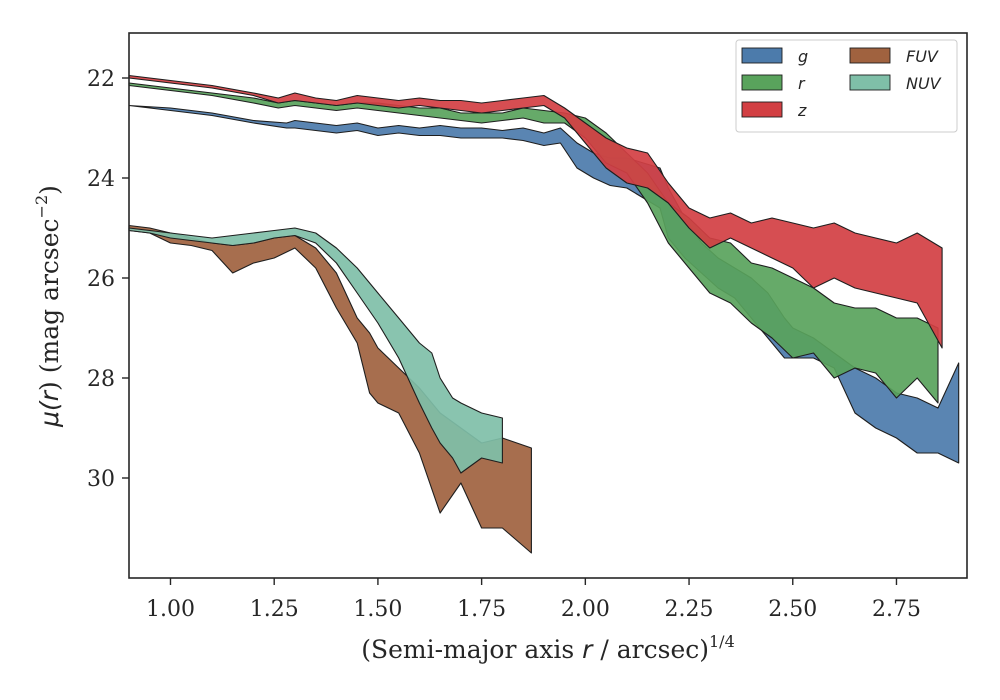 The width and height of the screenshot is (1000, 700). I want to click on x-tick-label: 2.00, so click(585, 609).